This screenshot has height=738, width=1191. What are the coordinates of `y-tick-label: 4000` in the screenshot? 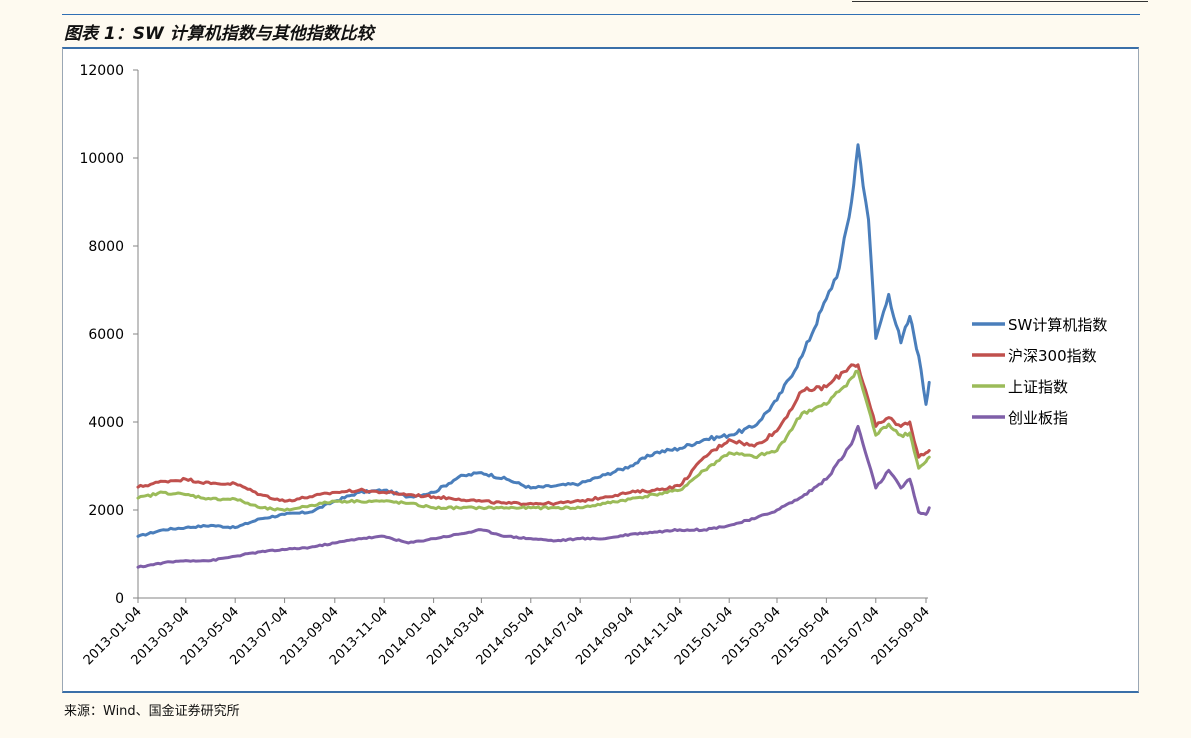 It's located at (106, 423).